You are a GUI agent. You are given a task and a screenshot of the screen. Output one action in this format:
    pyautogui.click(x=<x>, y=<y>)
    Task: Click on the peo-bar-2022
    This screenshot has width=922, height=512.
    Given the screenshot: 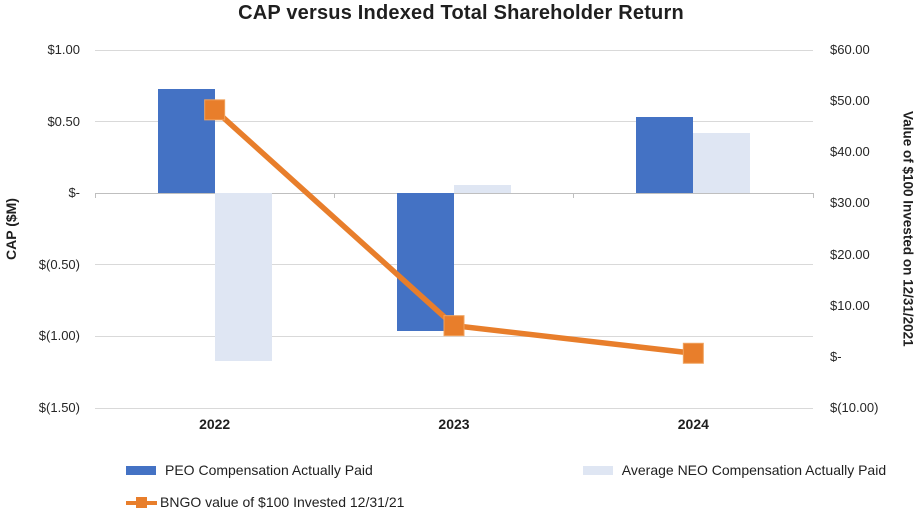 What is the action you would take?
    pyautogui.click(x=186, y=141)
    